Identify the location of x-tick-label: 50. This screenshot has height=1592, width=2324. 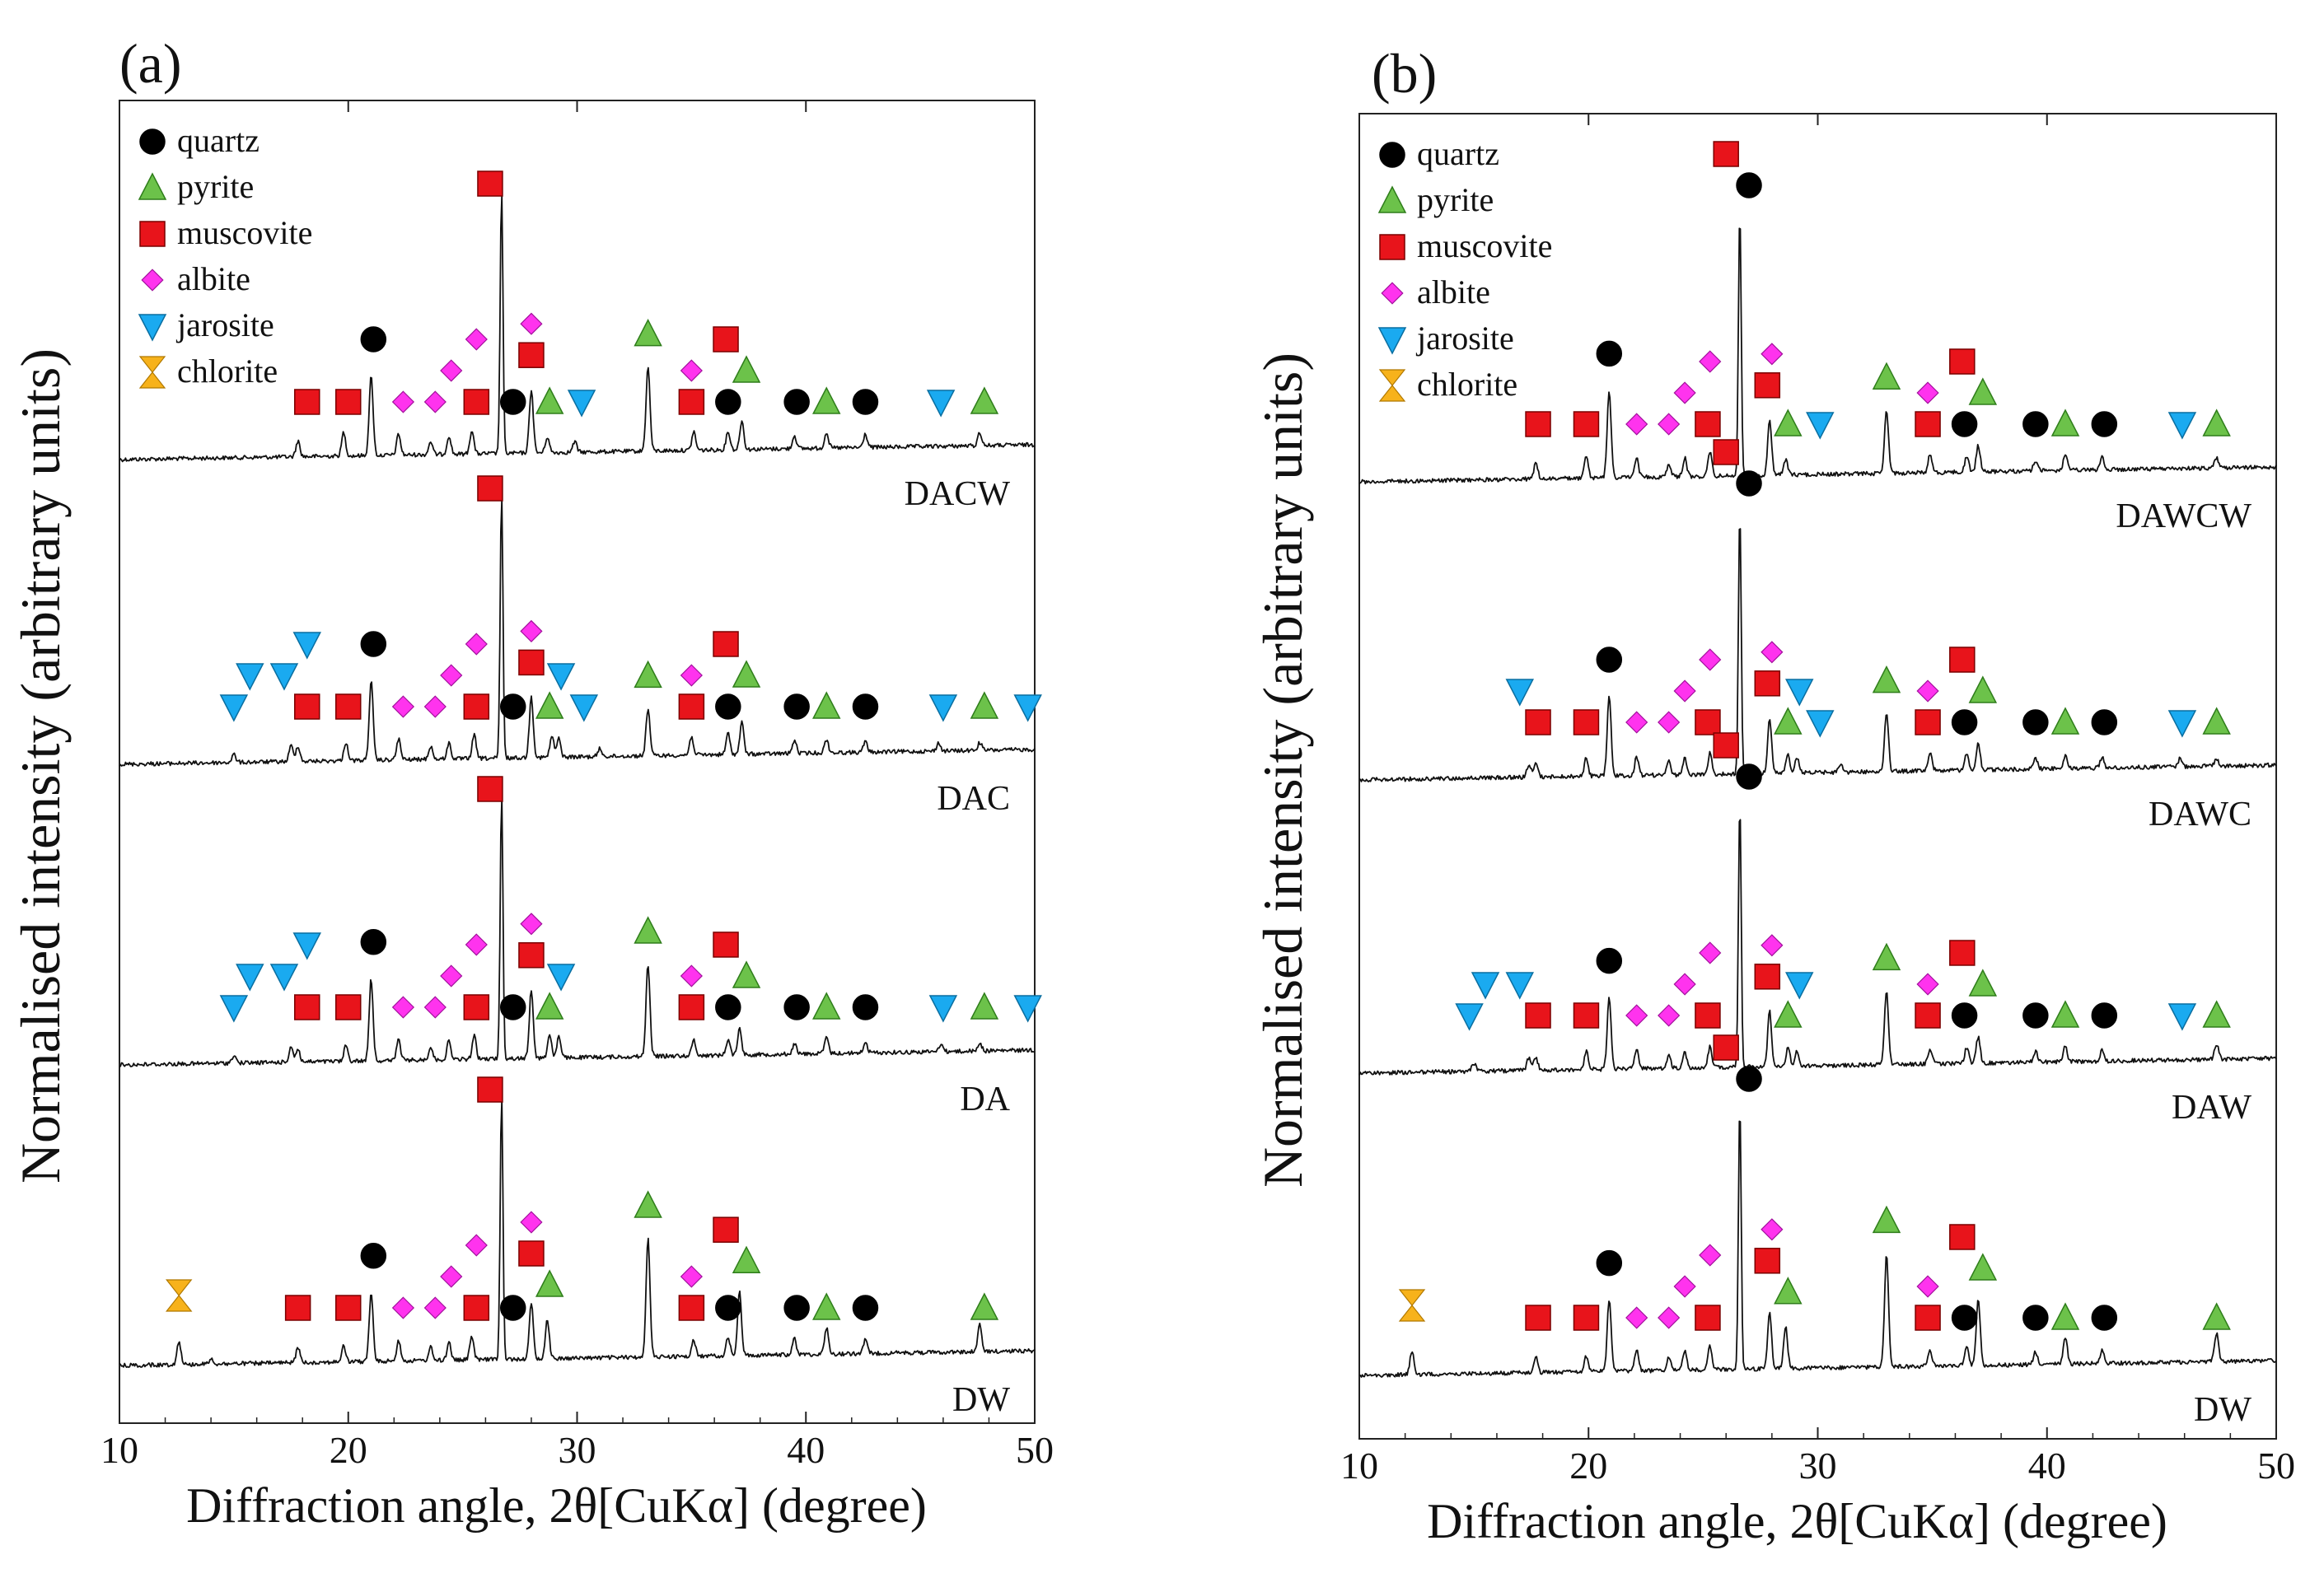
(1035, 1450).